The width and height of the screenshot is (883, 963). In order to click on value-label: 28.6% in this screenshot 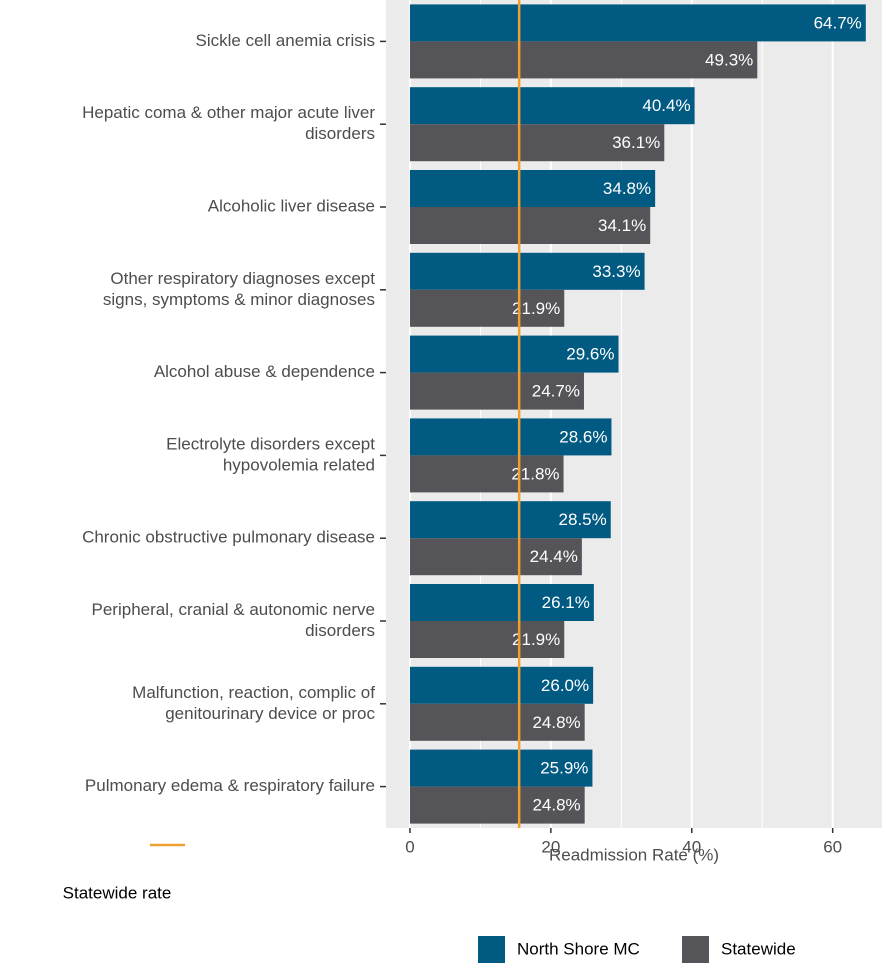, I will do `click(583, 436)`.